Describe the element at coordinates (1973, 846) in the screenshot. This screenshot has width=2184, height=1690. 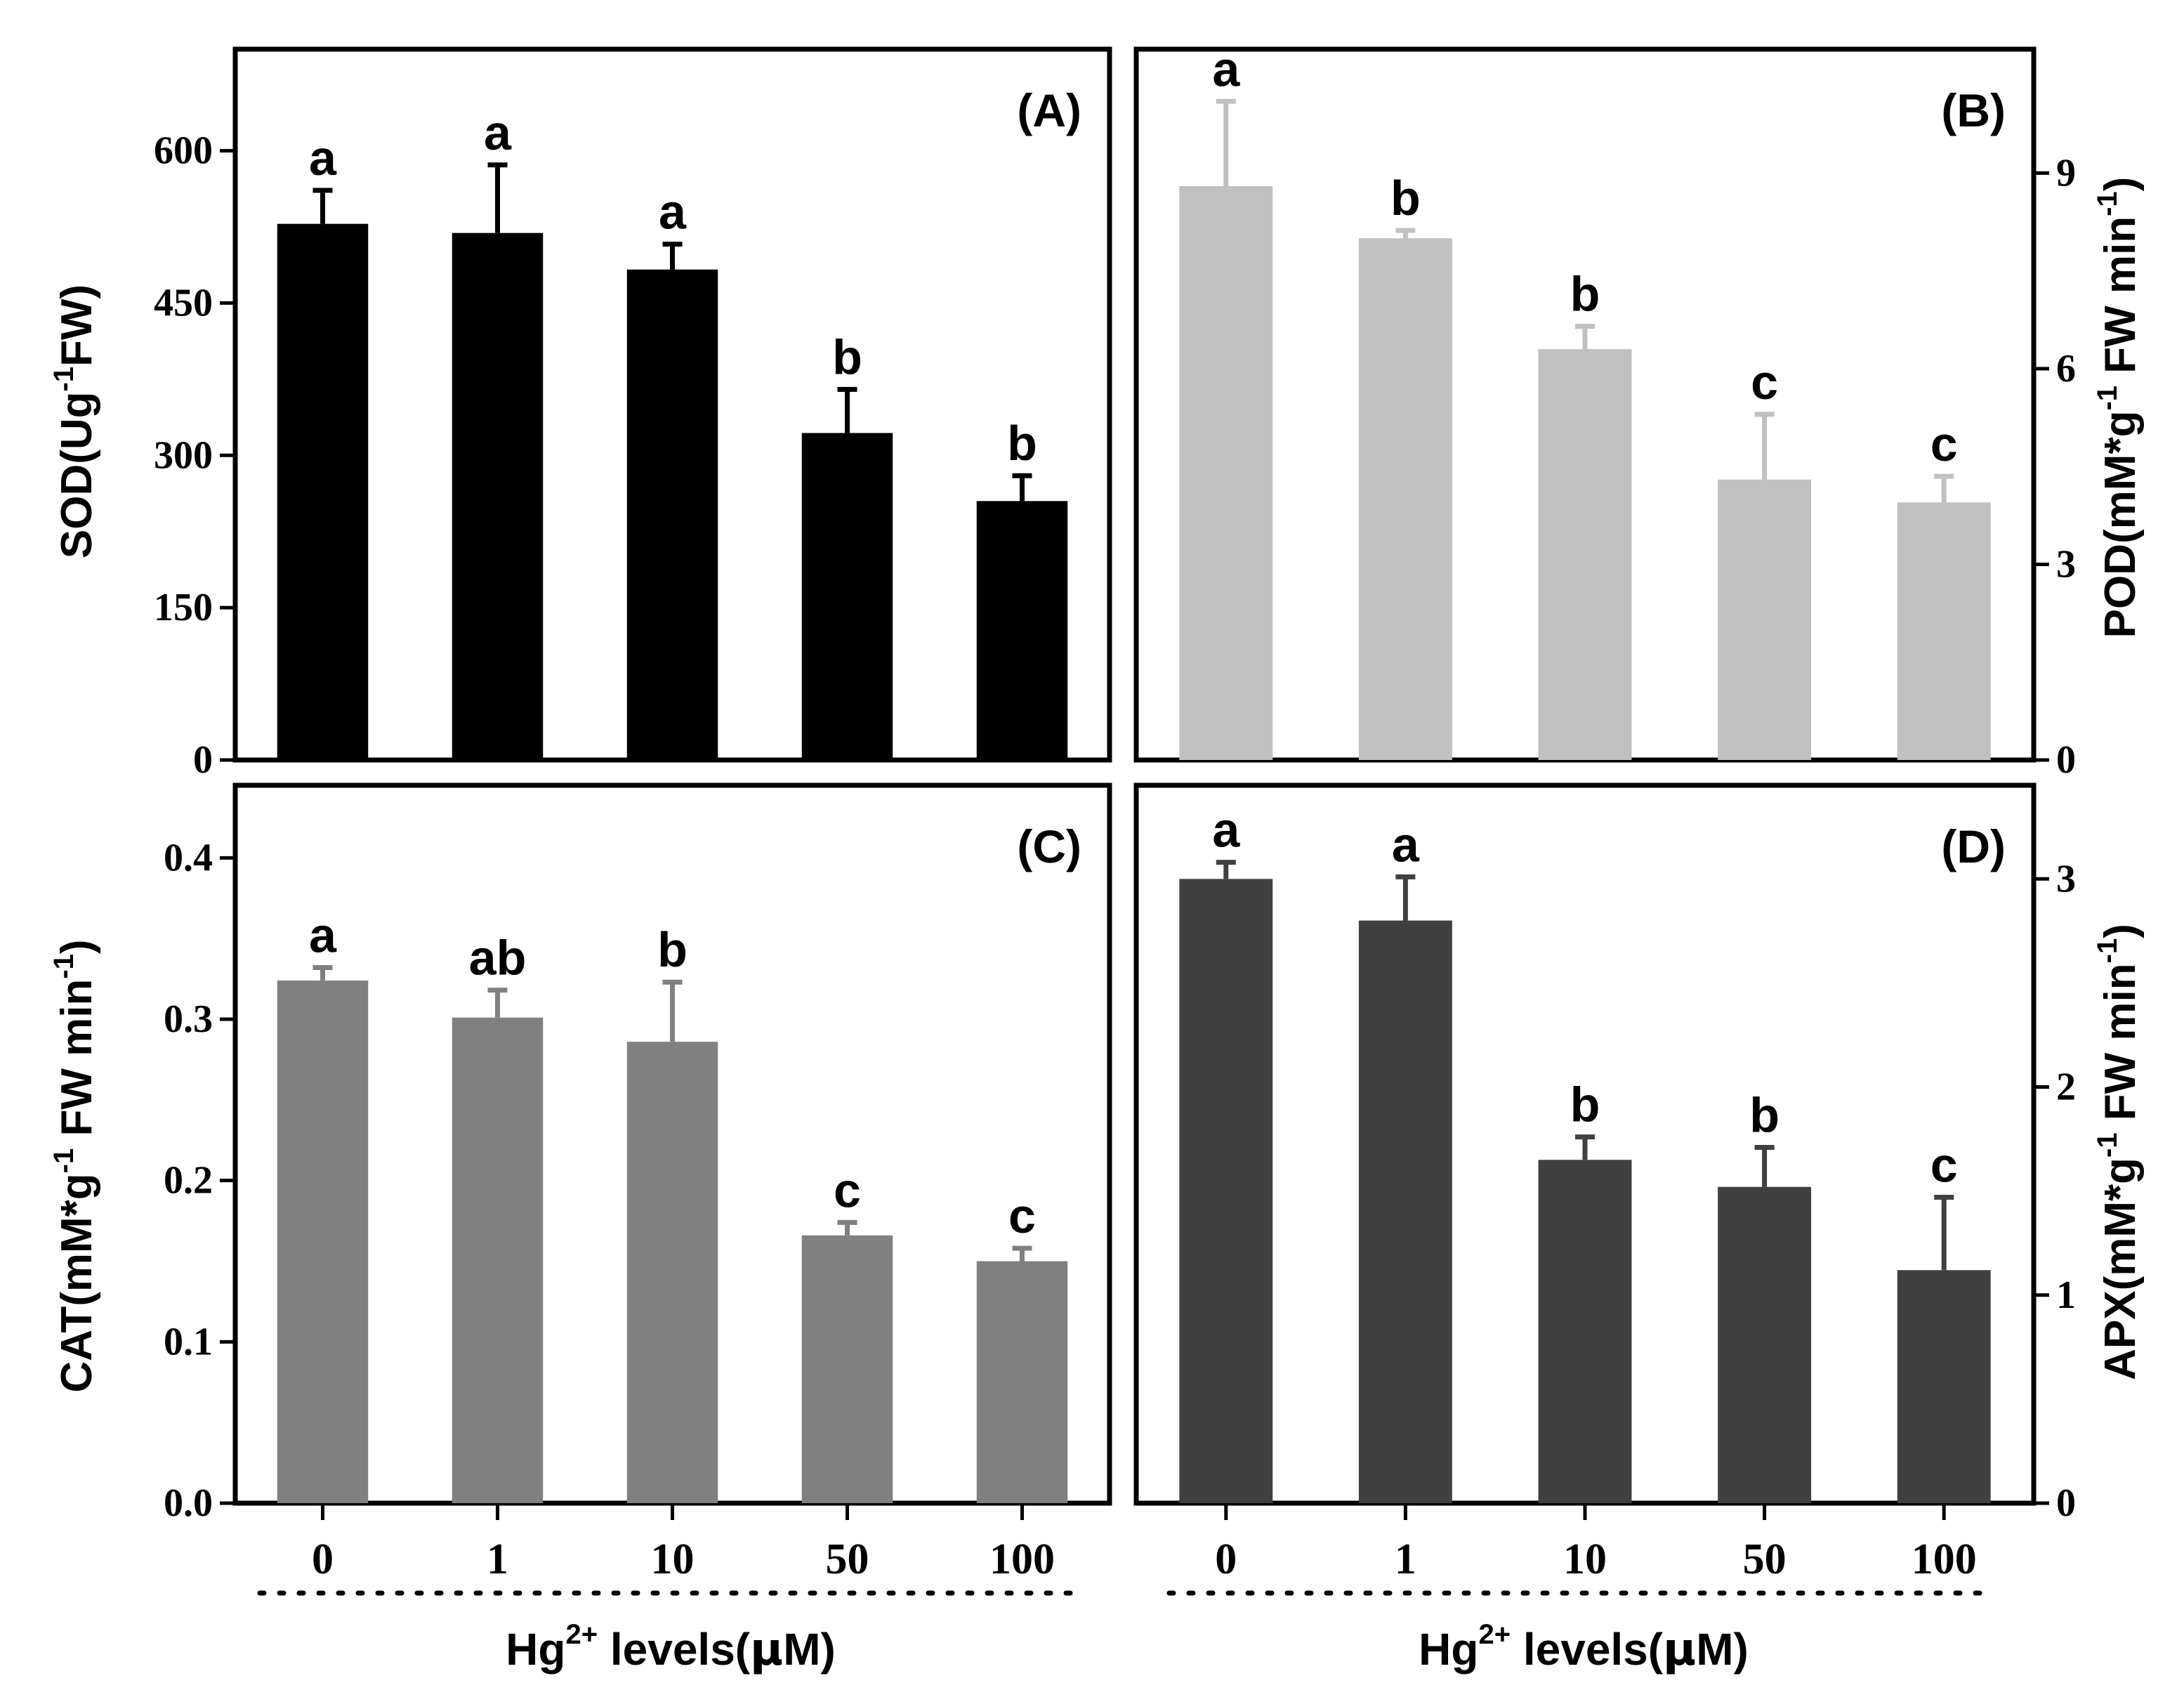
I see `panel-label: (D)` at that location.